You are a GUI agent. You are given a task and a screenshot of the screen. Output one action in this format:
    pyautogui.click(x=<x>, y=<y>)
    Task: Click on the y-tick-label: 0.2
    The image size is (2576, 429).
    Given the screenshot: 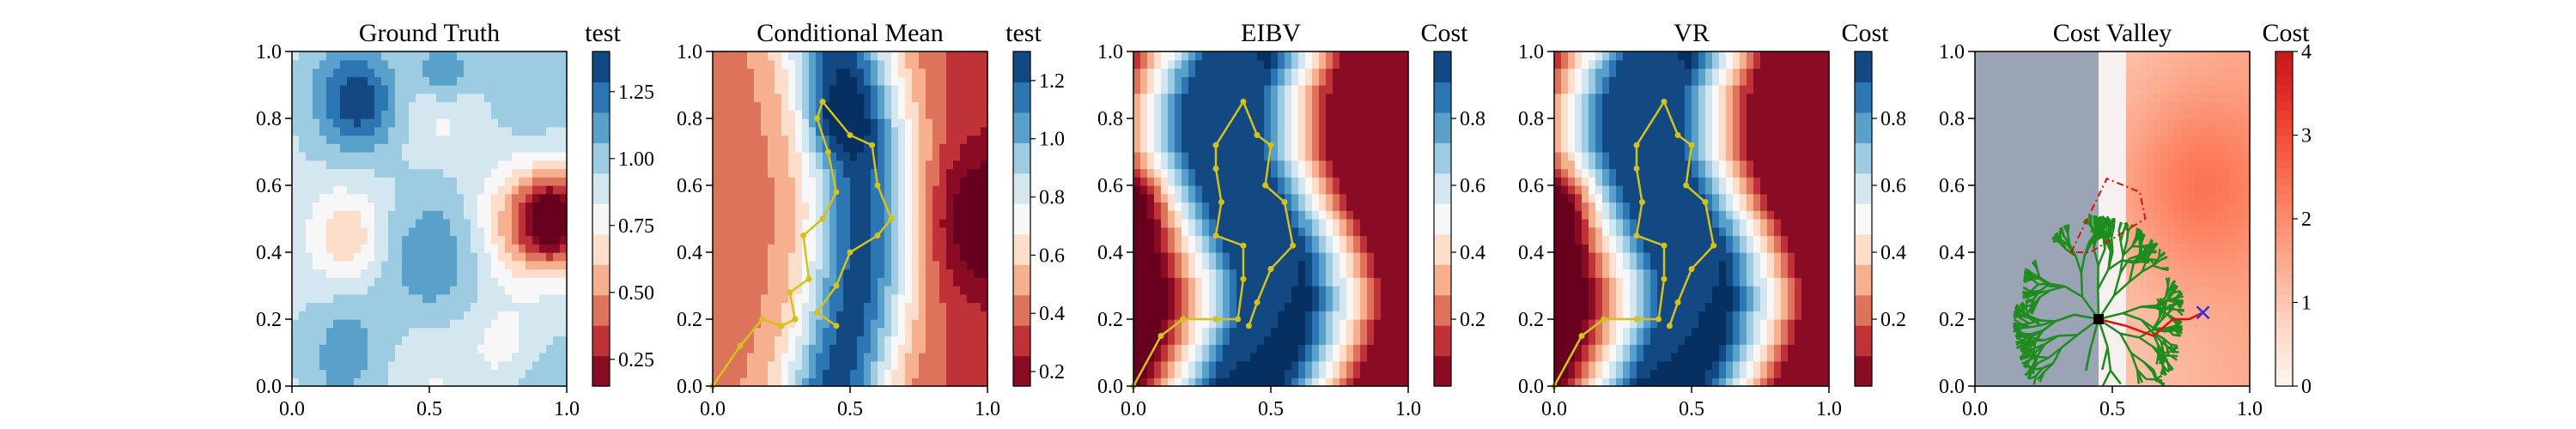 What is the action you would take?
    pyautogui.click(x=269, y=320)
    